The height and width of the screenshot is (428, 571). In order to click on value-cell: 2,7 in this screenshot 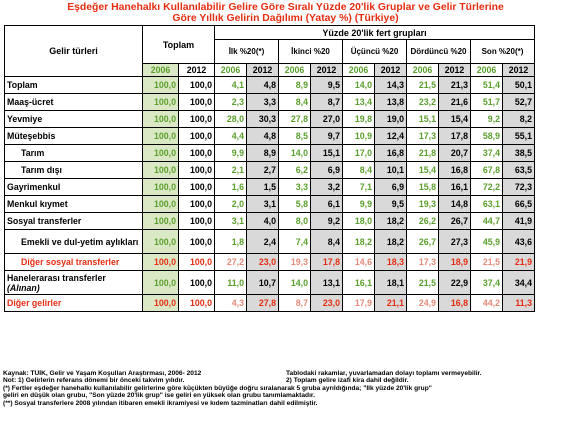, I will do `click(262, 170)`.